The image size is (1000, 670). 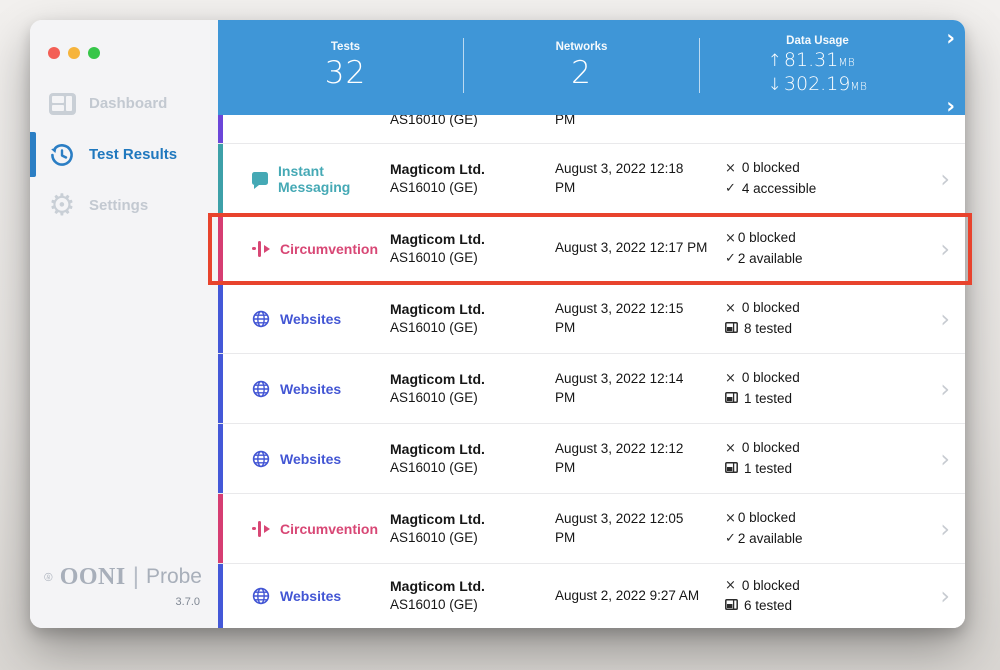 I want to click on sidebar-item-dashboard: Dashboard, so click(x=124, y=103).